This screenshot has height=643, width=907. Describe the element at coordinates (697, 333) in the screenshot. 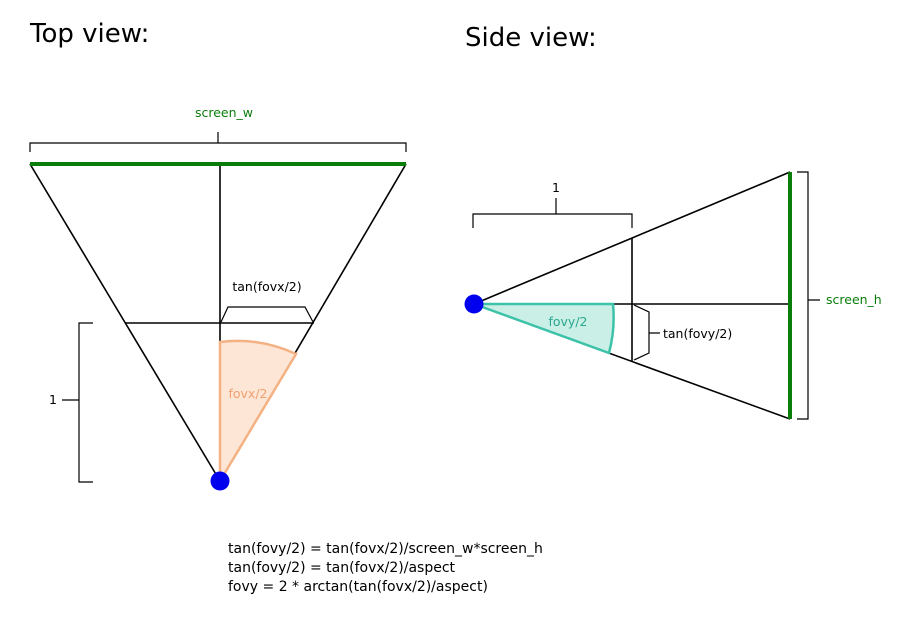

I see `tan-fovy-label: tan(fovy/2)` at that location.